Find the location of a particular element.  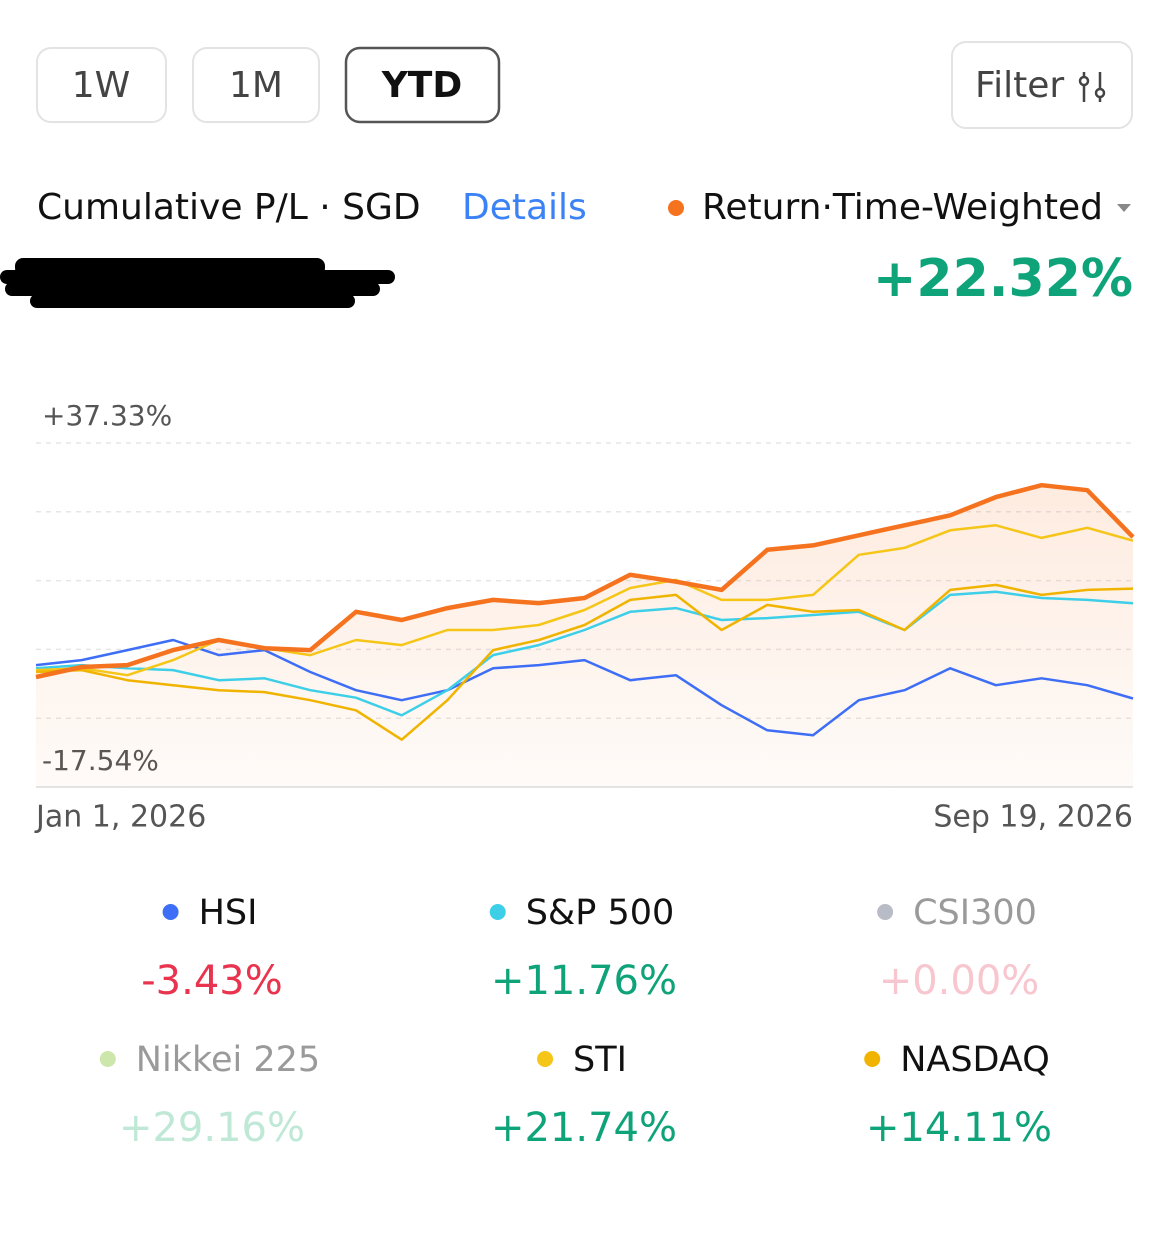

legend-change: +21.74% is located at coordinates (584, 1128).